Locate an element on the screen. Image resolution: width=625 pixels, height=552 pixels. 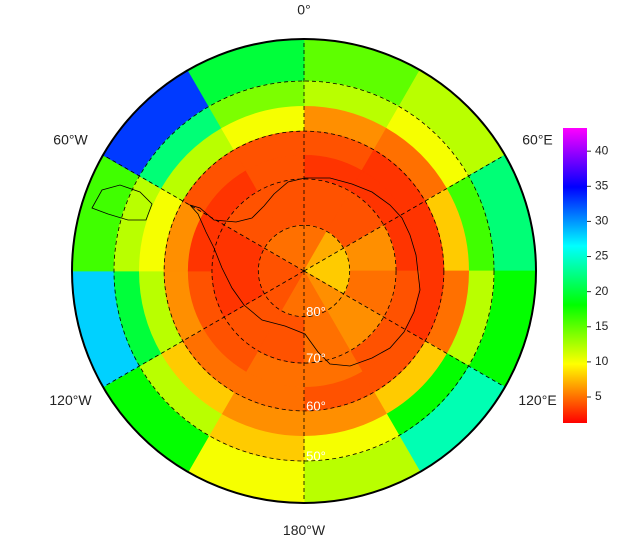
parallel-label: 80° is located at coordinates (316, 311).